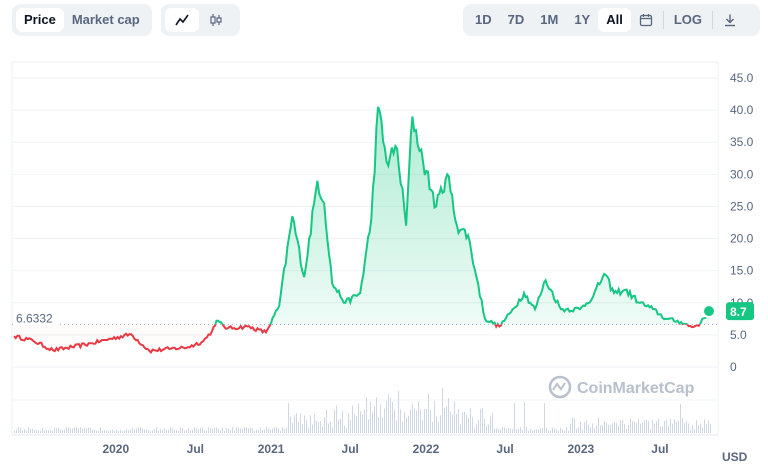  Describe the element at coordinates (688, 19) in the screenshot. I see `log-scale-button: LOG` at that location.